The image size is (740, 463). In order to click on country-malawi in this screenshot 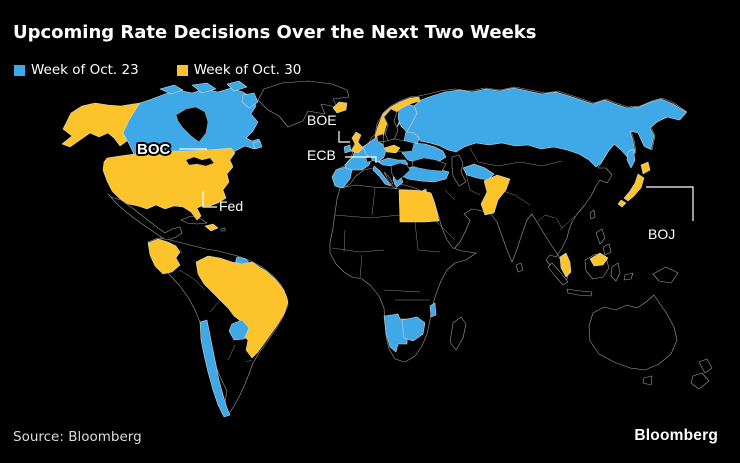, I will do `click(433, 310)`.